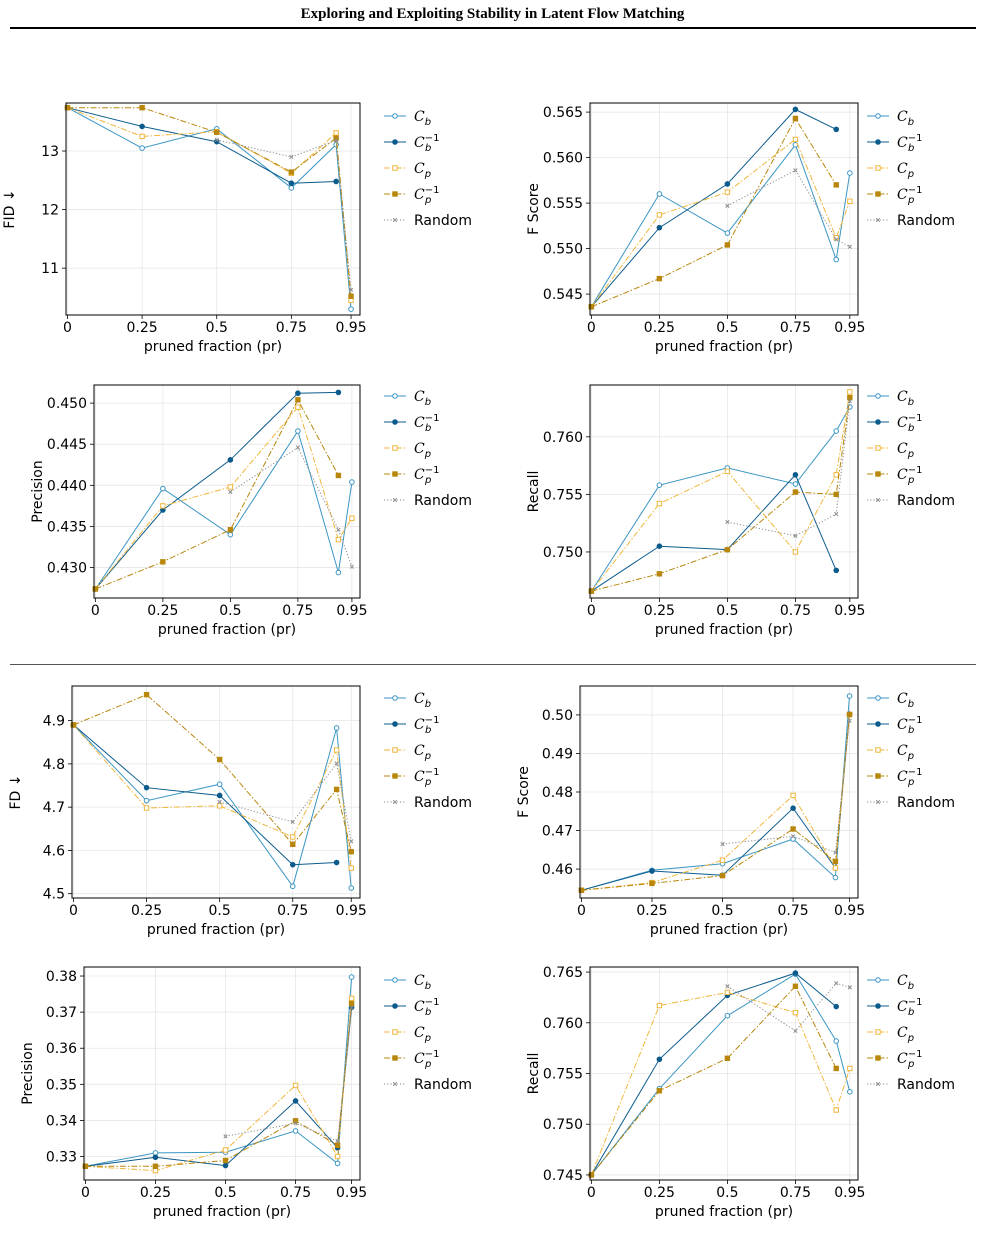 The image size is (985, 1234). What do you see at coordinates (721, 494) in the screenshot?
I see `series-line-Cpi` at bounding box center [721, 494].